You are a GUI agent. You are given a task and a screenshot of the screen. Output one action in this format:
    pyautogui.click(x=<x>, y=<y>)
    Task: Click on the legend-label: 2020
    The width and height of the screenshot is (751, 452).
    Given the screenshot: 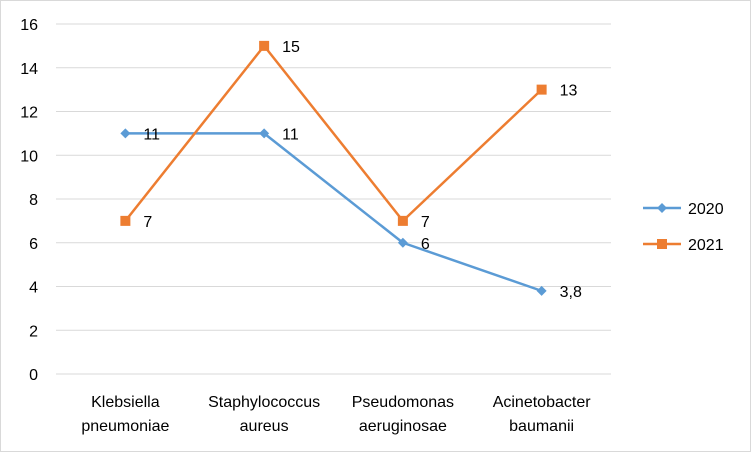 What is the action you would take?
    pyautogui.click(x=706, y=209)
    